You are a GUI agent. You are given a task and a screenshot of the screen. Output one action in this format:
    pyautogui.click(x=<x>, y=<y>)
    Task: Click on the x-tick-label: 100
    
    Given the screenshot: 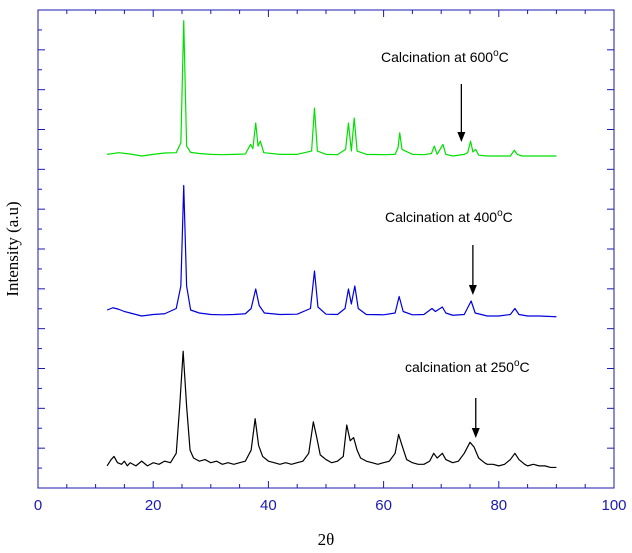 What is the action you would take?
    pyautogui.click(x=613, y=505)
    